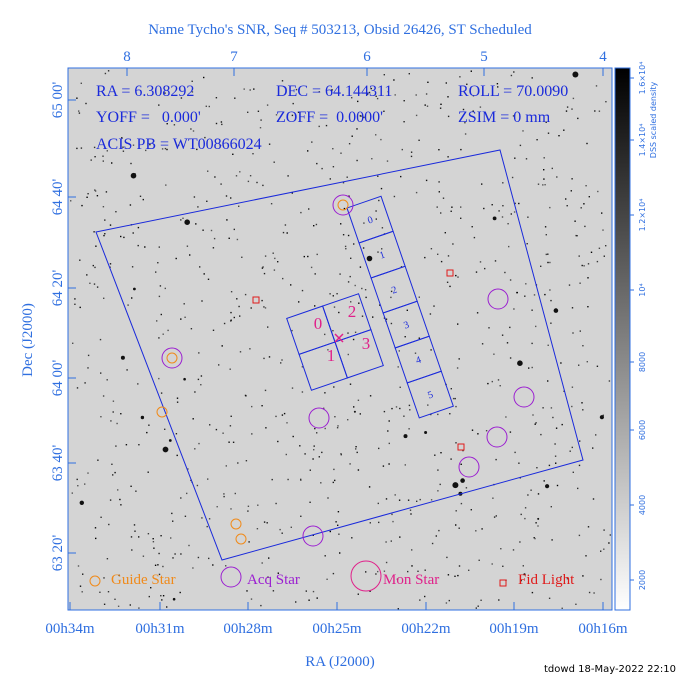 The image size is (680, 680). What do you see at coordinates (331, 355) in the screenshot?
I see `chip-label: 1` at bounding box center [331, 355].